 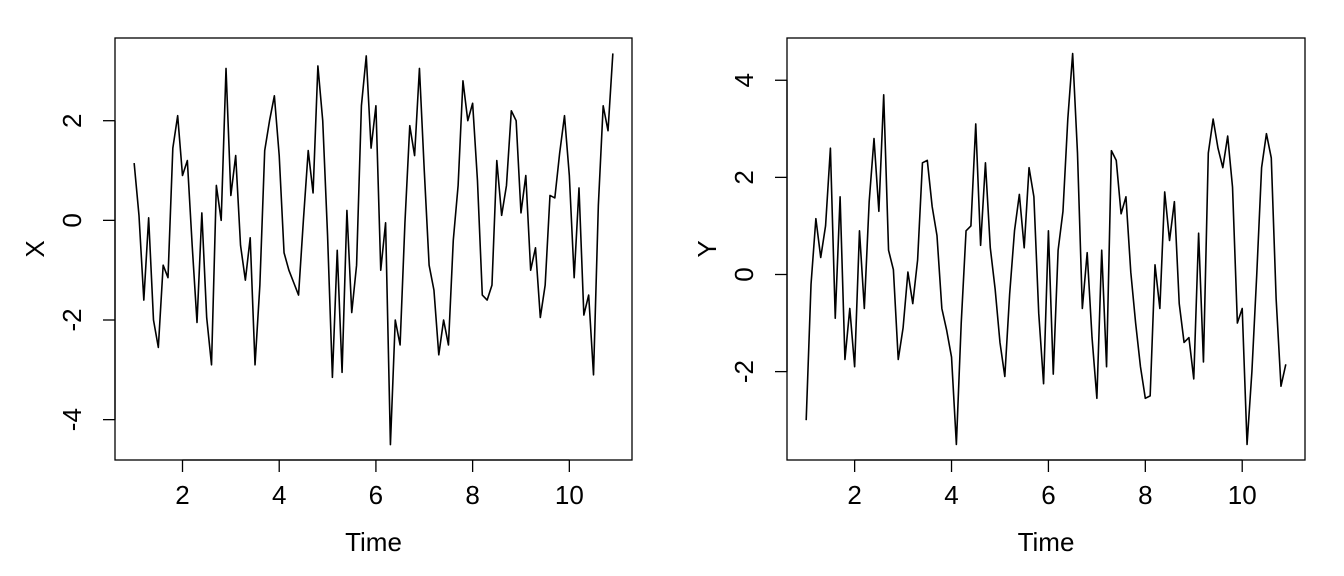 I want to click on y-tick-label: -4, so click(x=72, y=419).